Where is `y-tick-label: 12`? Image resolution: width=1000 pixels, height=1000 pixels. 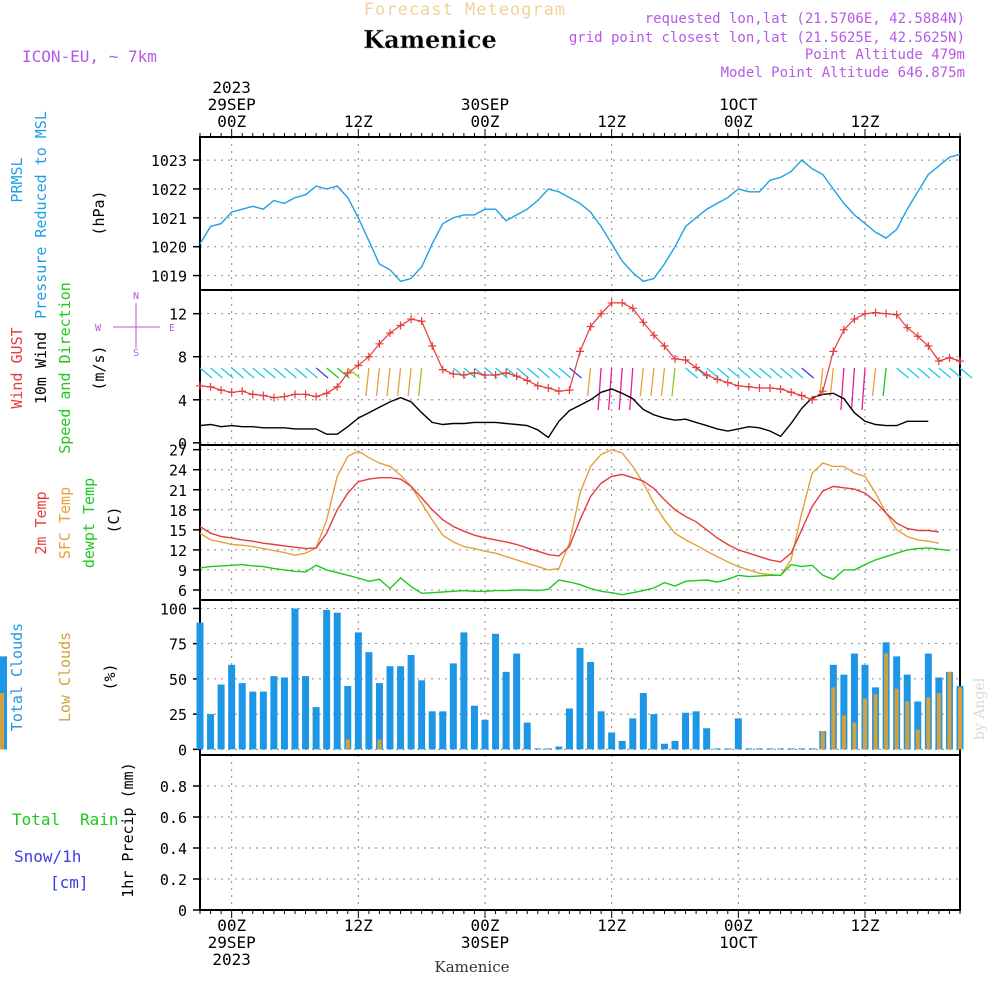 y-tick-label: 12 is located at coordinates (178, 315).